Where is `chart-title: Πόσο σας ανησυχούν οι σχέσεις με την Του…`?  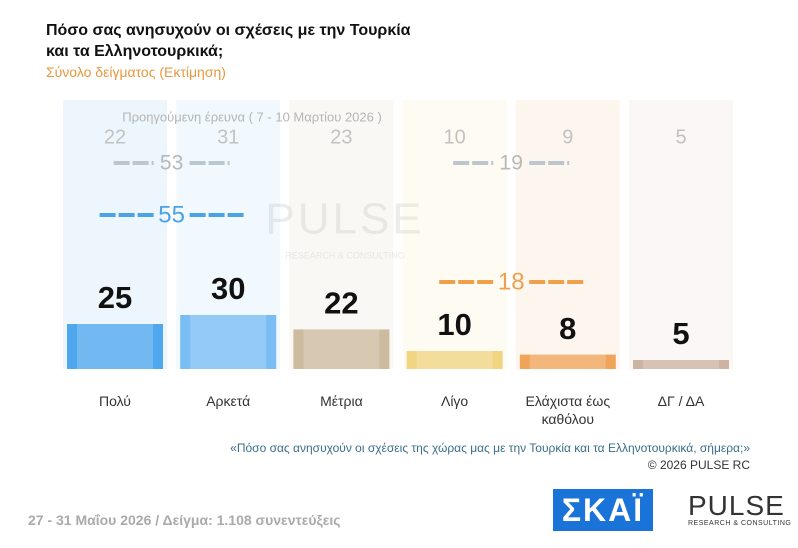
chart-title: Πόσο σας ανησυχούν οι σχέσεις με την Του… is located at coordinates (228, 41).